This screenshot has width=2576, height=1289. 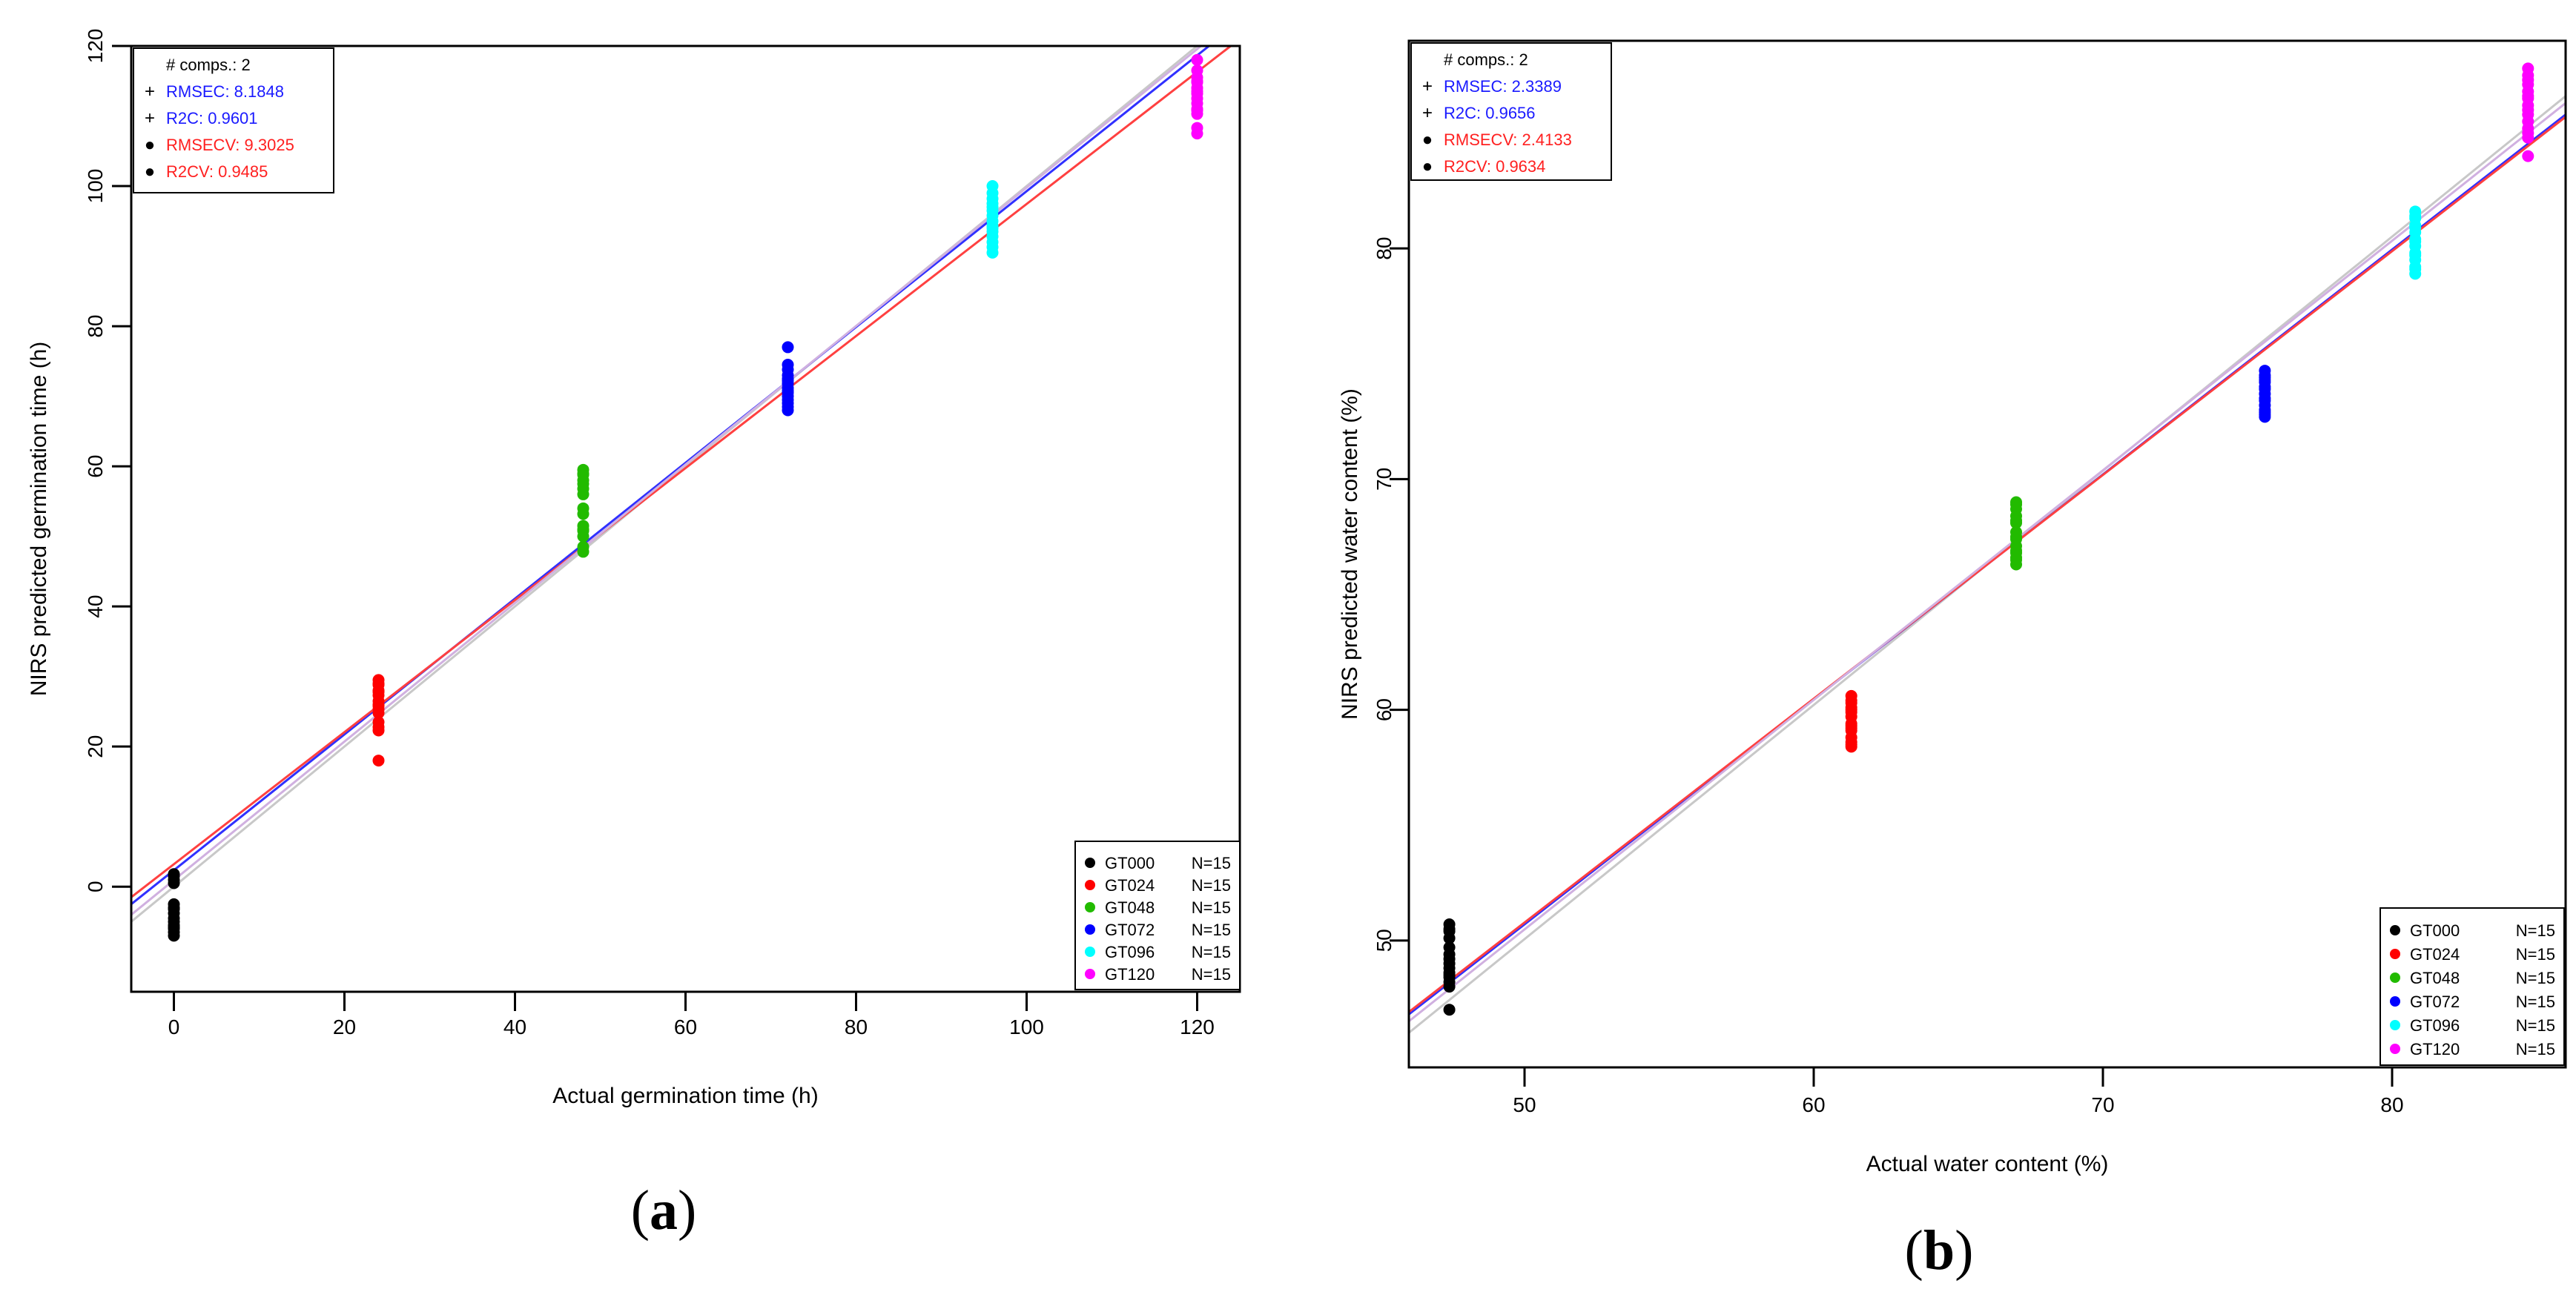 I want to click on calib-marker-gt048, so click(x=2016, y=516).